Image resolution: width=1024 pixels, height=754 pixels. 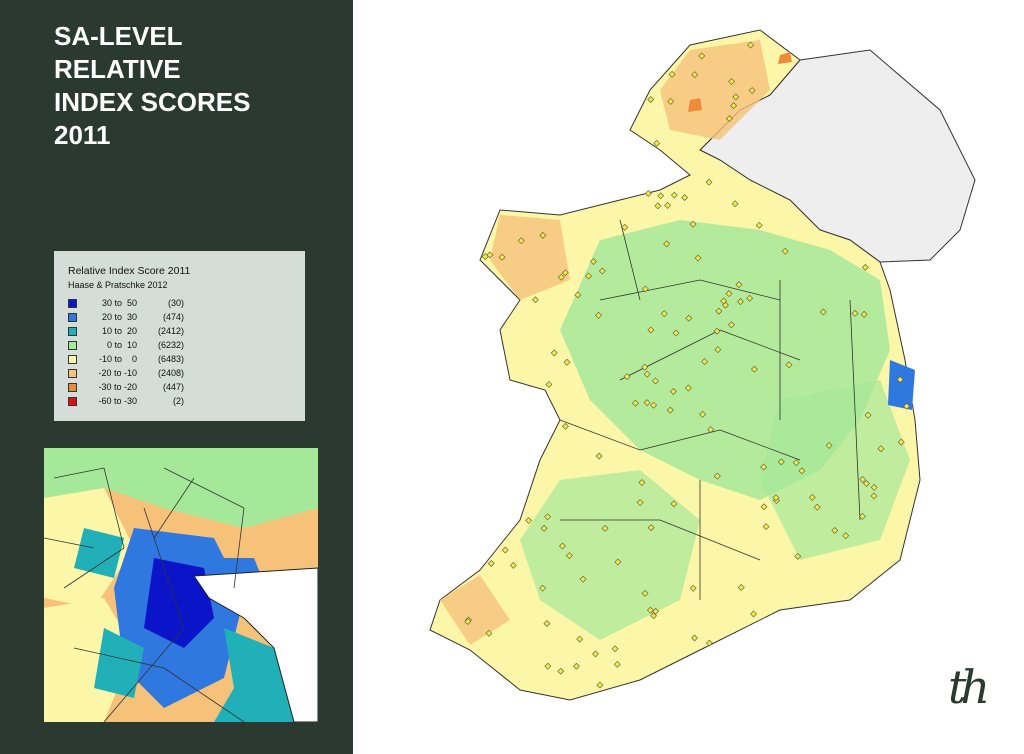 I want to click on legend-range: -10 to 0, so click(x=117, y=359).